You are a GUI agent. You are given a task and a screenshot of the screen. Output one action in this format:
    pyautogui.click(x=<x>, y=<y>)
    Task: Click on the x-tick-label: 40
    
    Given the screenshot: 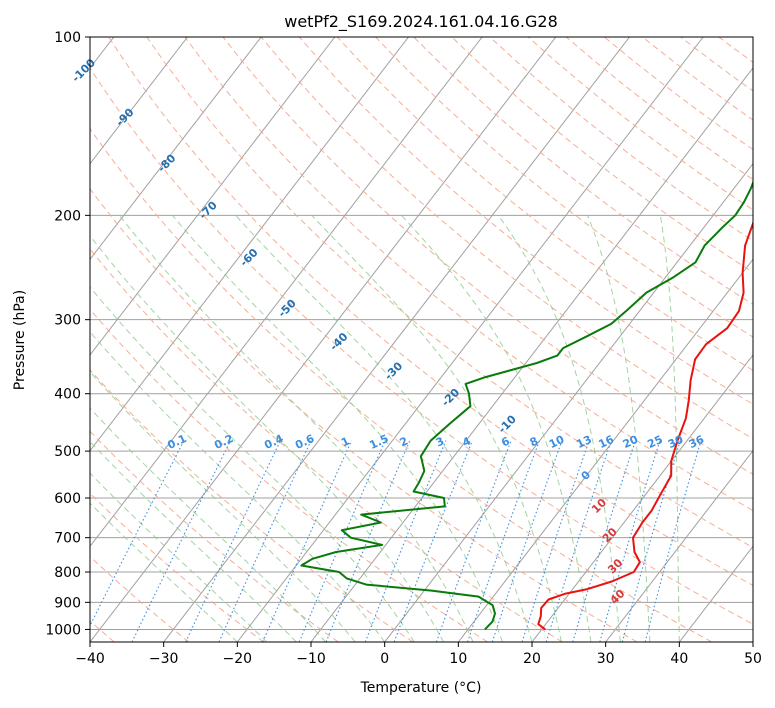 What is the action you would take?
    pyautogui.click(x=679, y=659)
    